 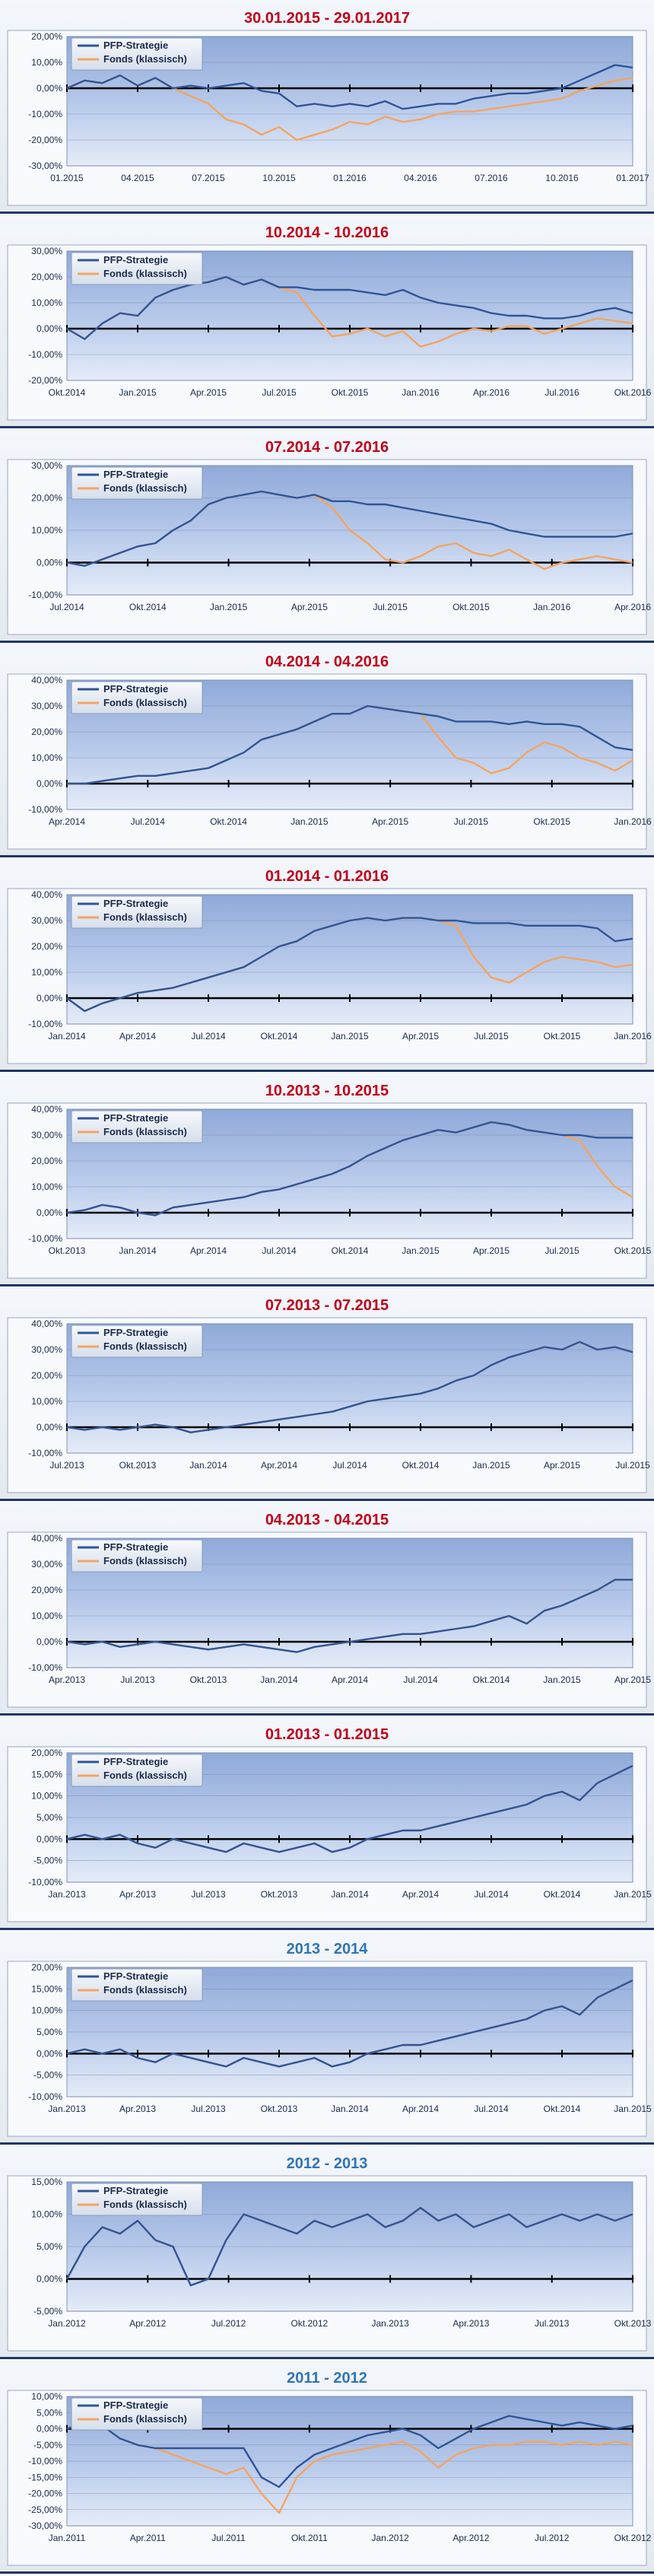 I want to click on chart-title: 30.01.2015 - 29.01.2017, so click(x=327, y=18).